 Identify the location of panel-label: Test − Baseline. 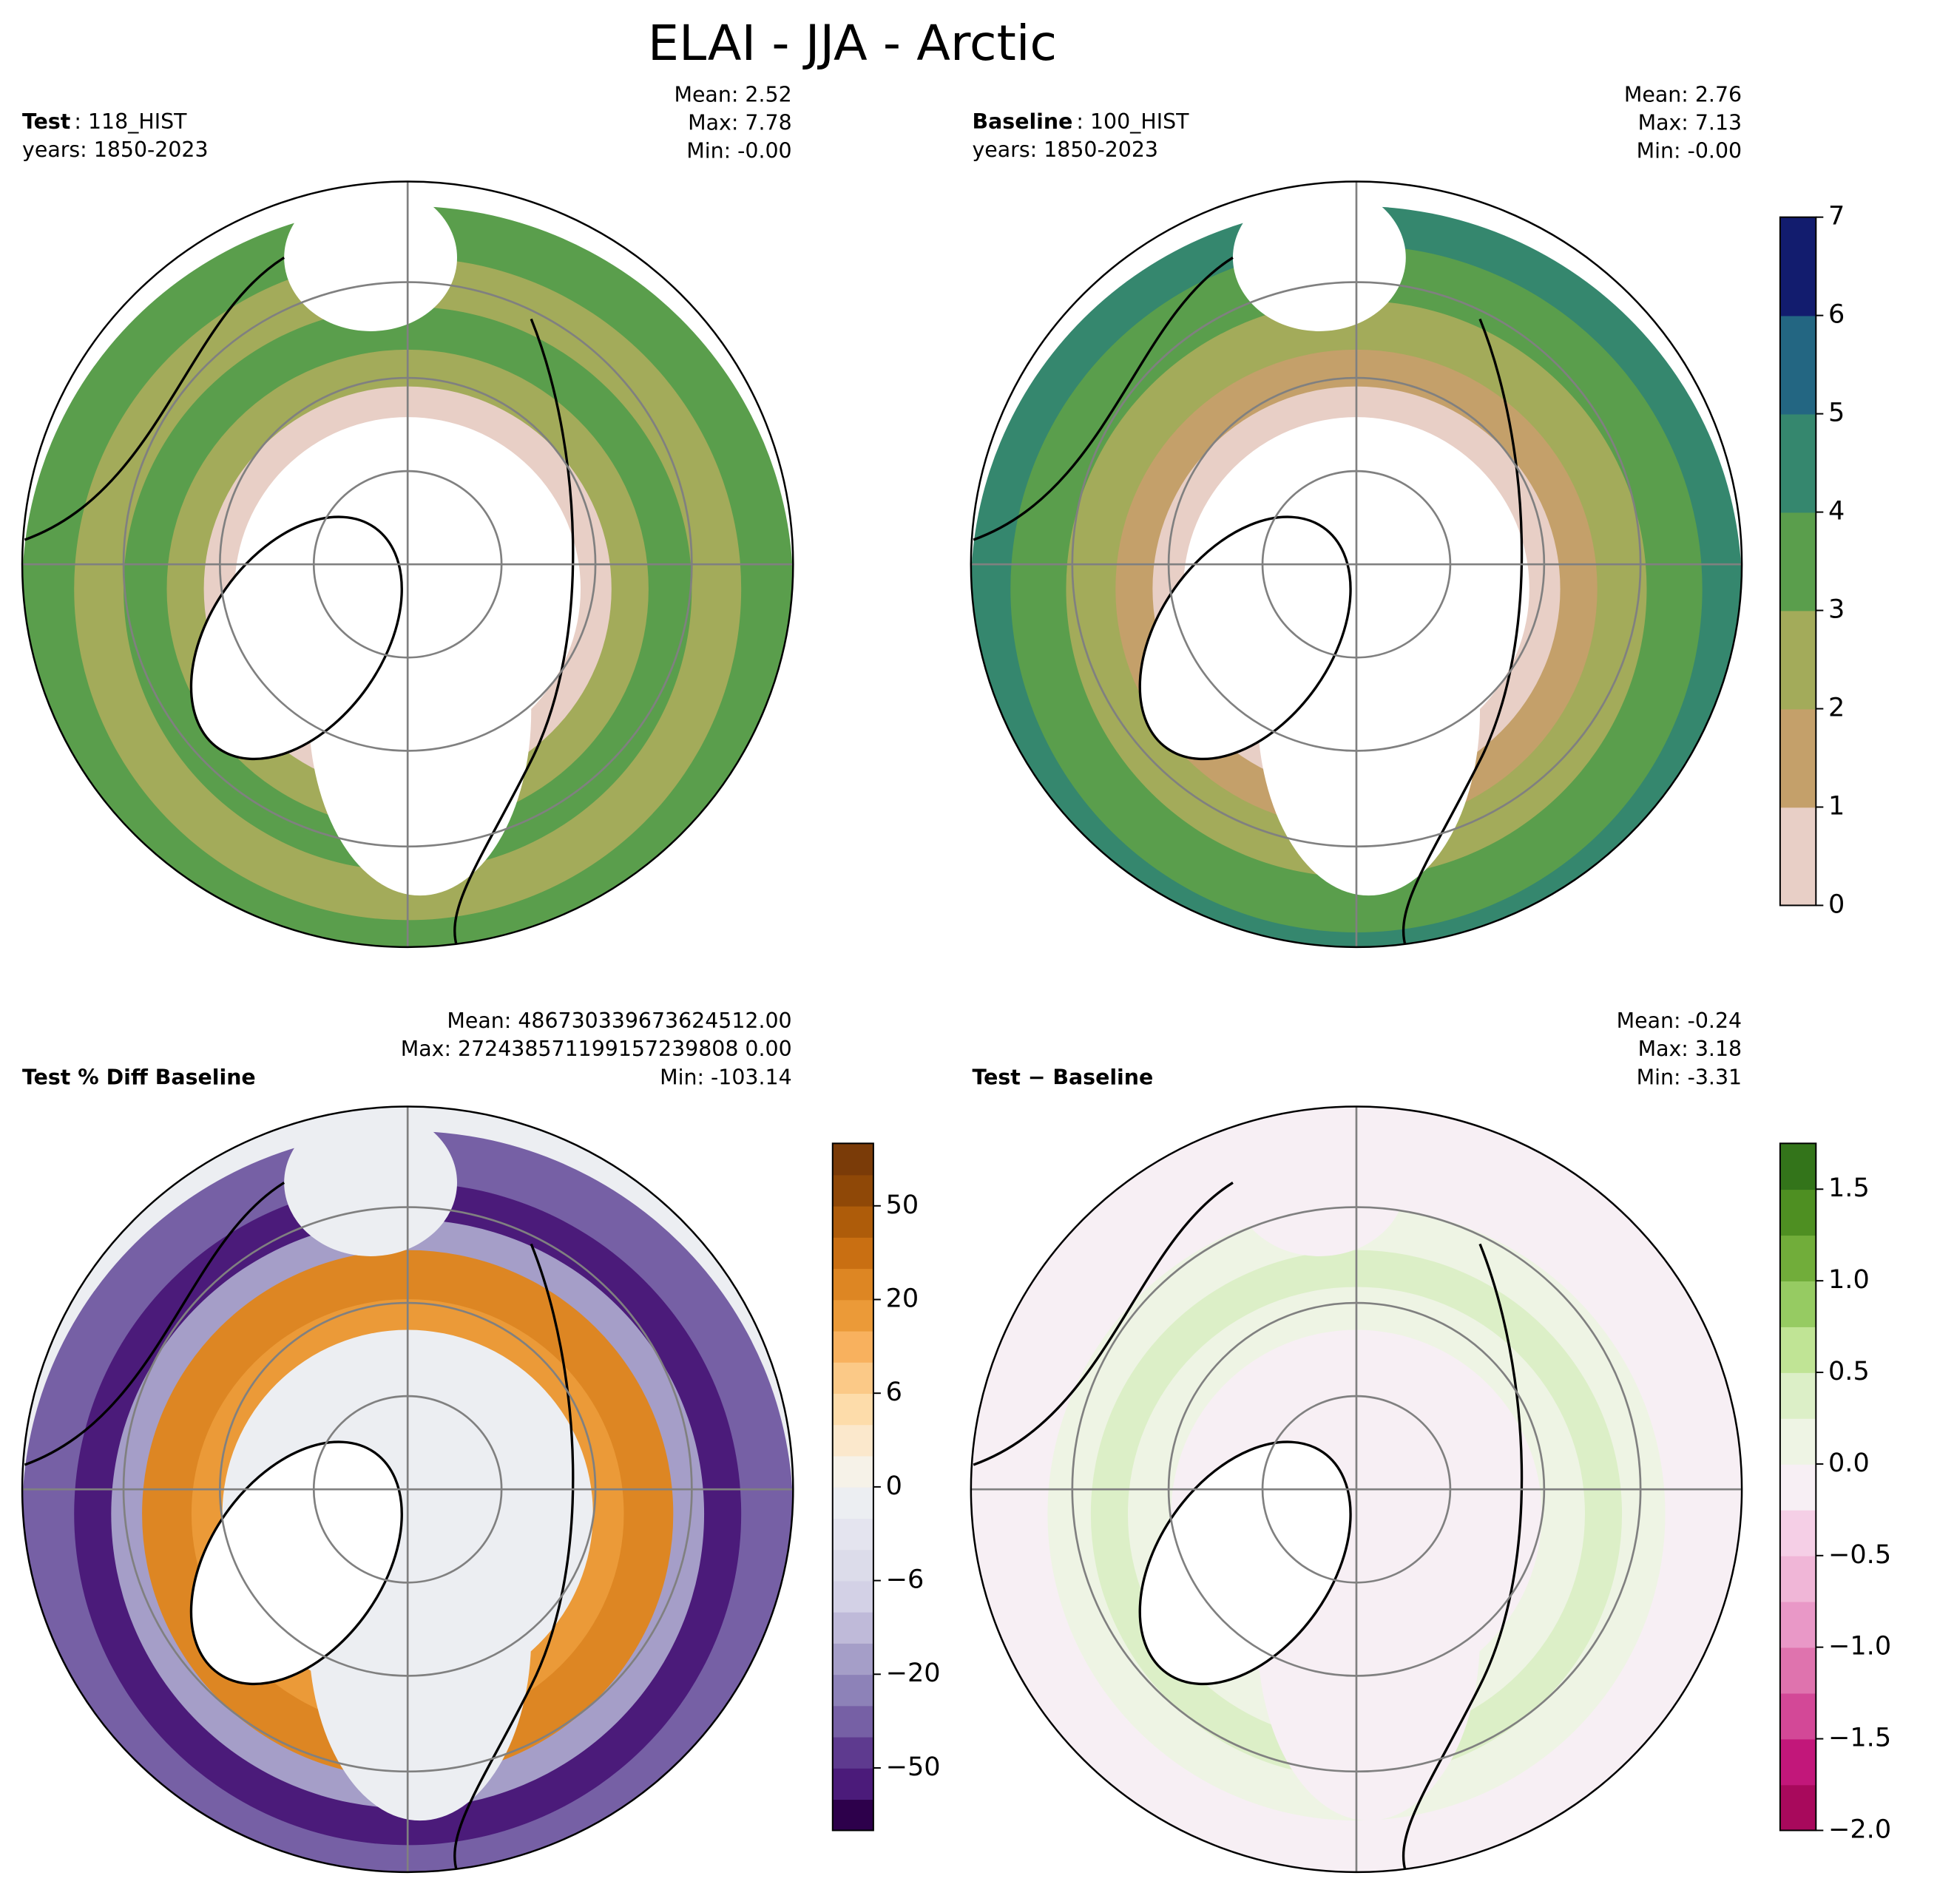
(1063, 1077).